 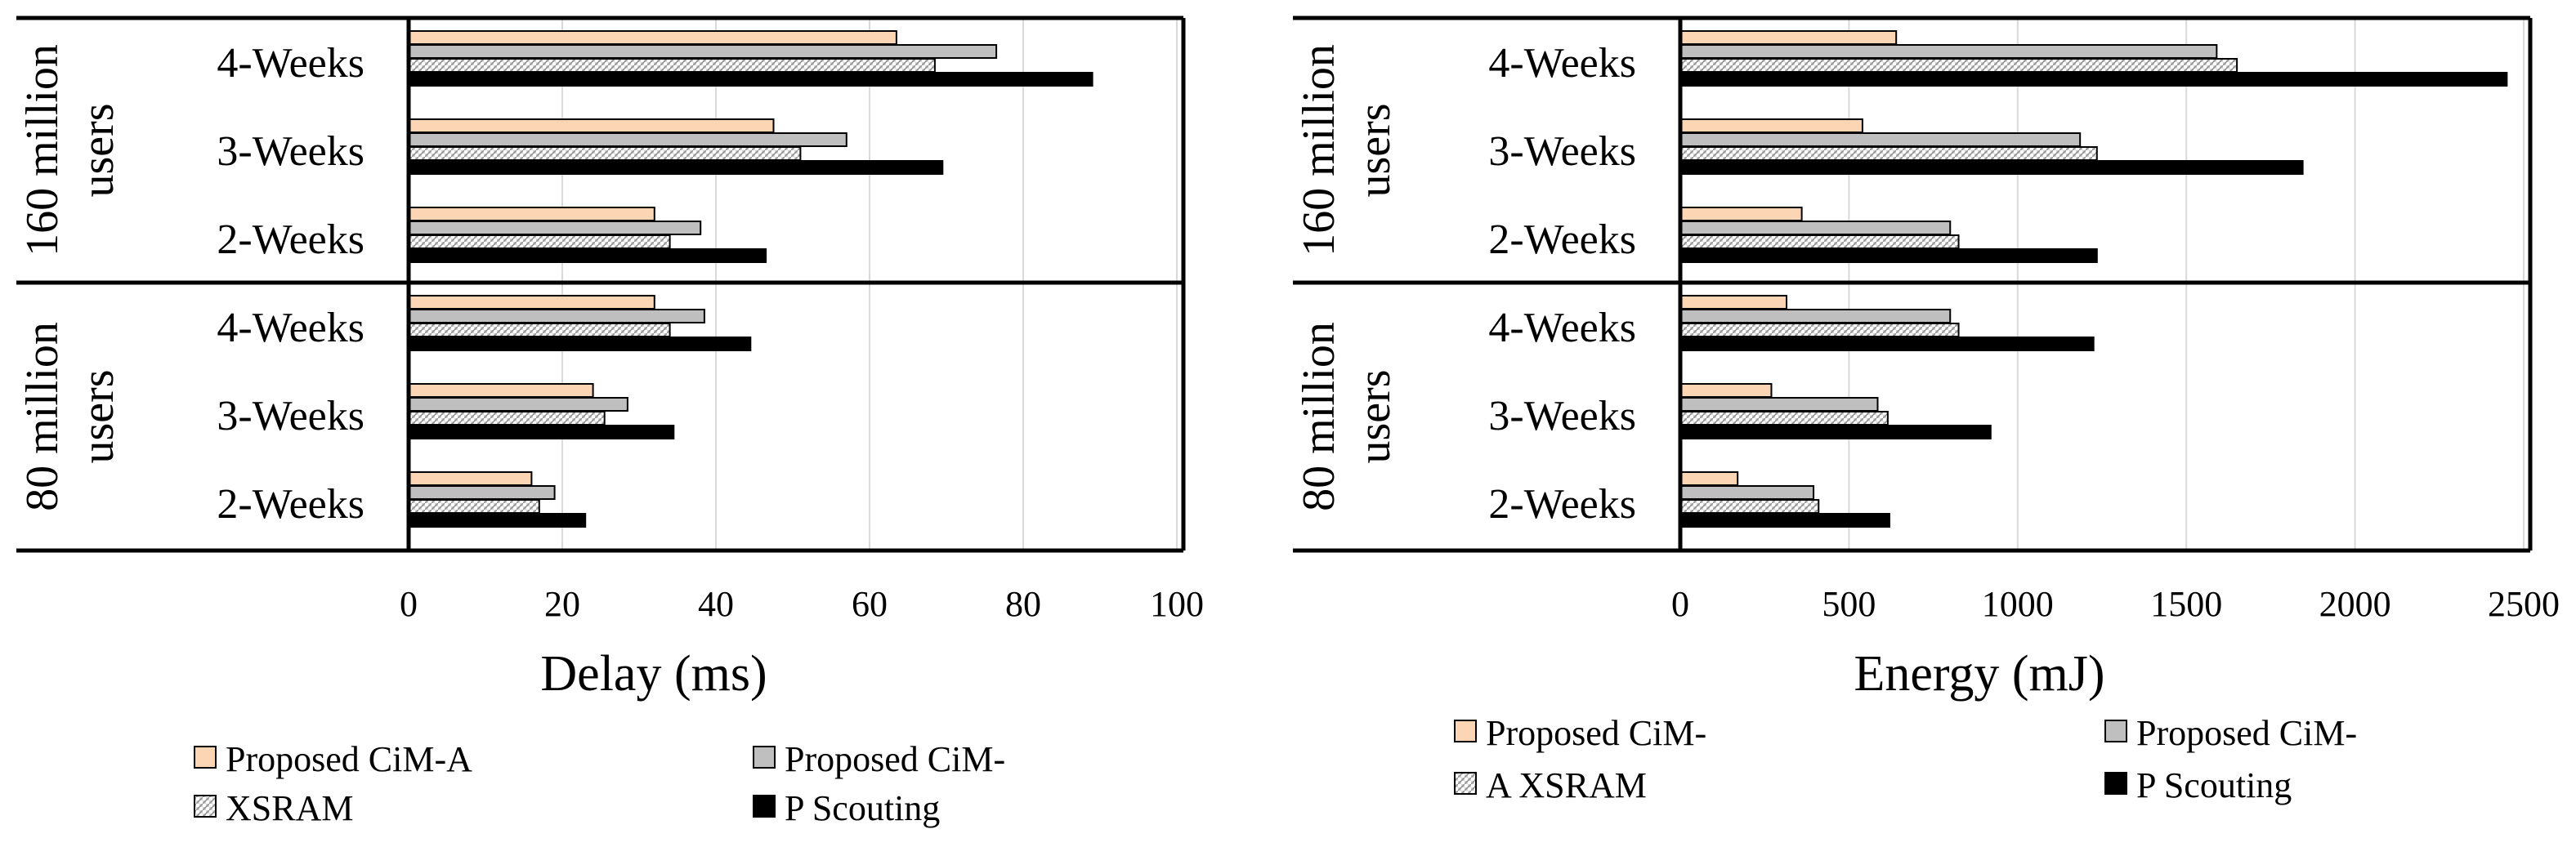 What do you see at coordinates (2018, 604) in the screenshot?
I see `x-tick-label: 1000` at bounding box center [2018, 604].